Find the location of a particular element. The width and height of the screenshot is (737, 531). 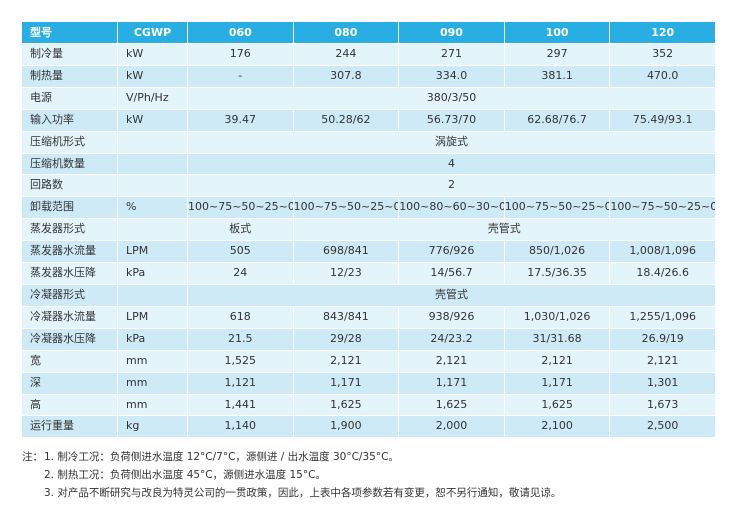

table-cell: 1,171 is located at coordinates (557, 383).